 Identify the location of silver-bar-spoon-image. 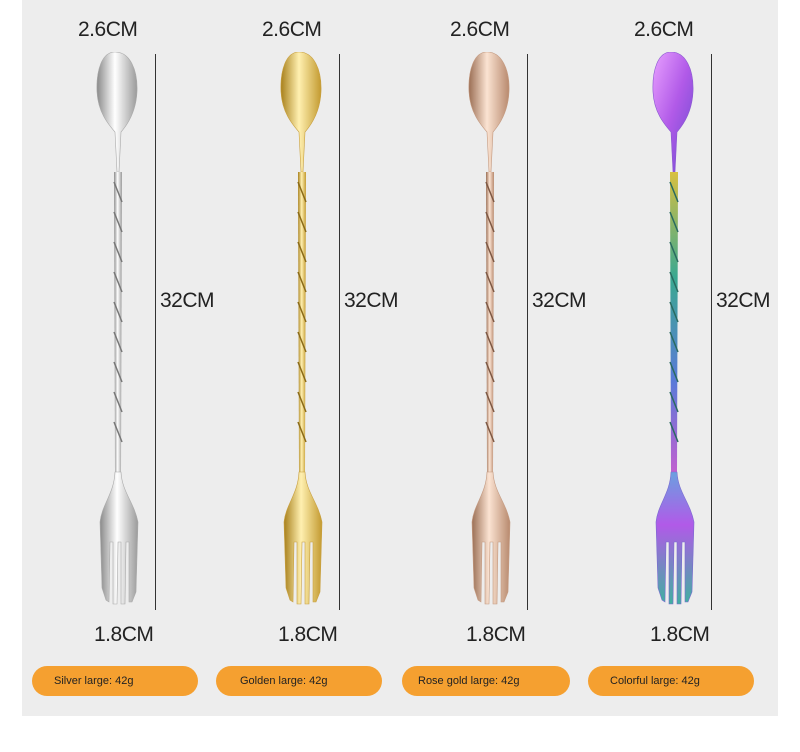
(117, 328).